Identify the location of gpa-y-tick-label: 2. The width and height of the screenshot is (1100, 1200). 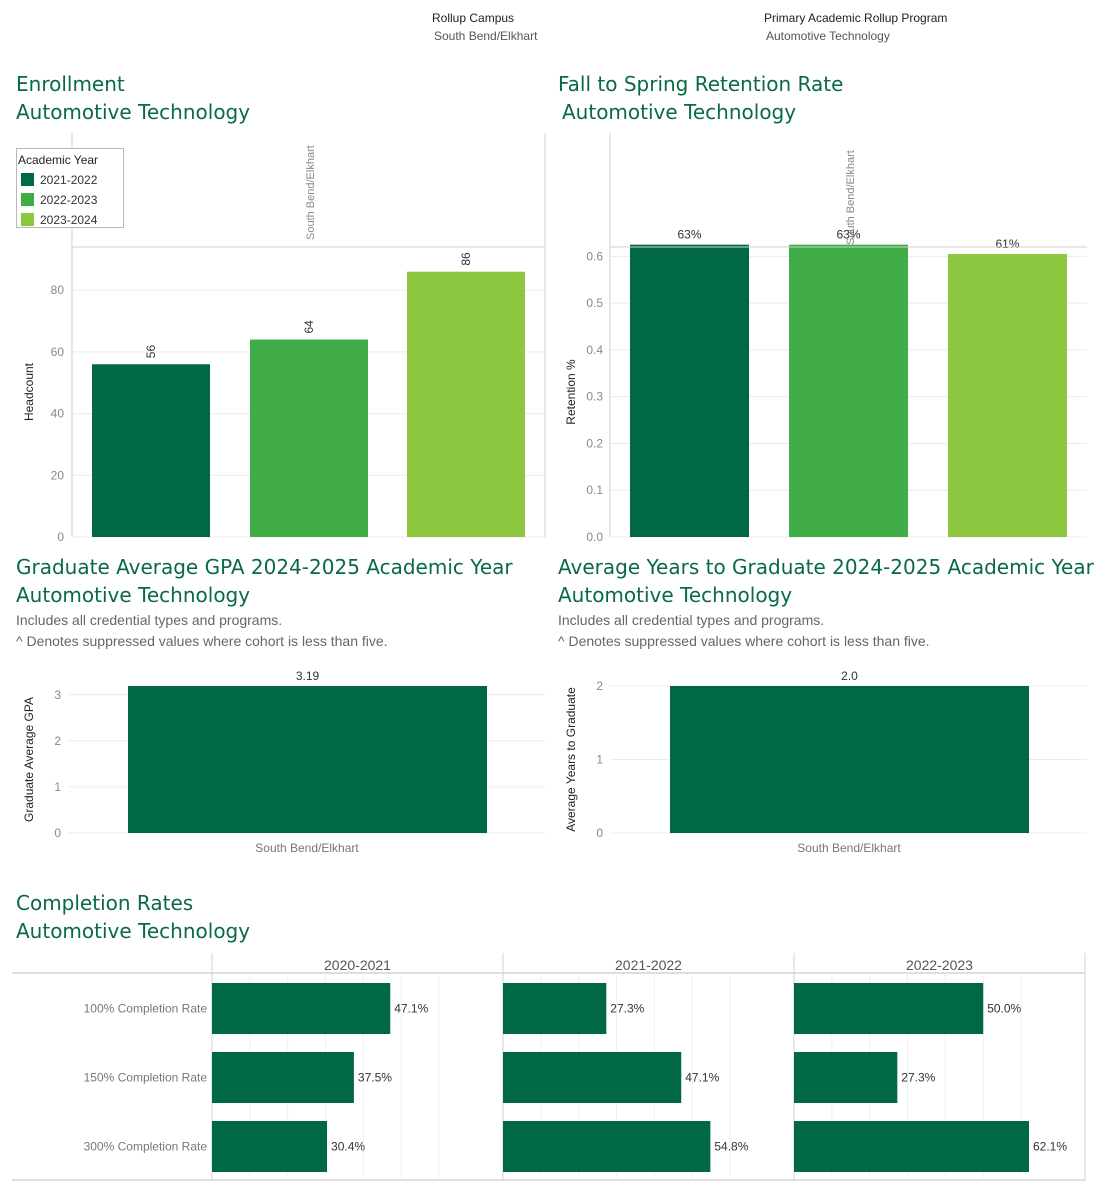
(57, 741).